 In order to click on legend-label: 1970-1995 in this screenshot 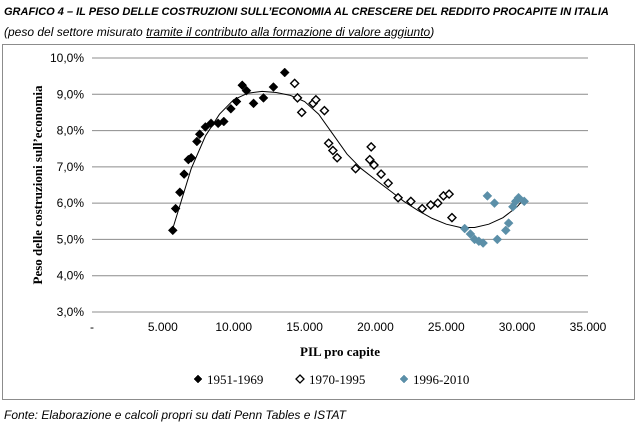, I will do `click(337, 379)`.